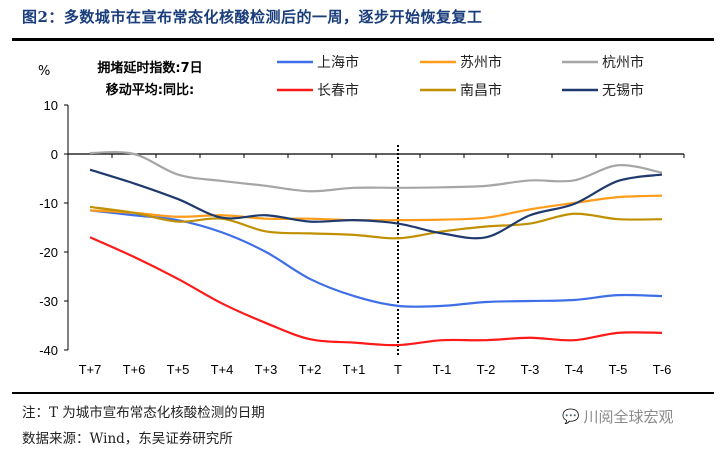 The image size is (726, 451). Describe the element at coordinates (571, 416) in the screenshot. I see `wechat-icon: 💬` at that location.